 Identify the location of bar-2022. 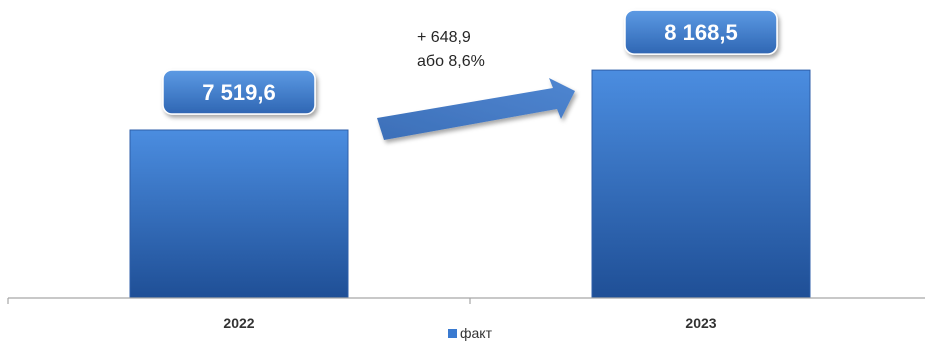
(239, 214).